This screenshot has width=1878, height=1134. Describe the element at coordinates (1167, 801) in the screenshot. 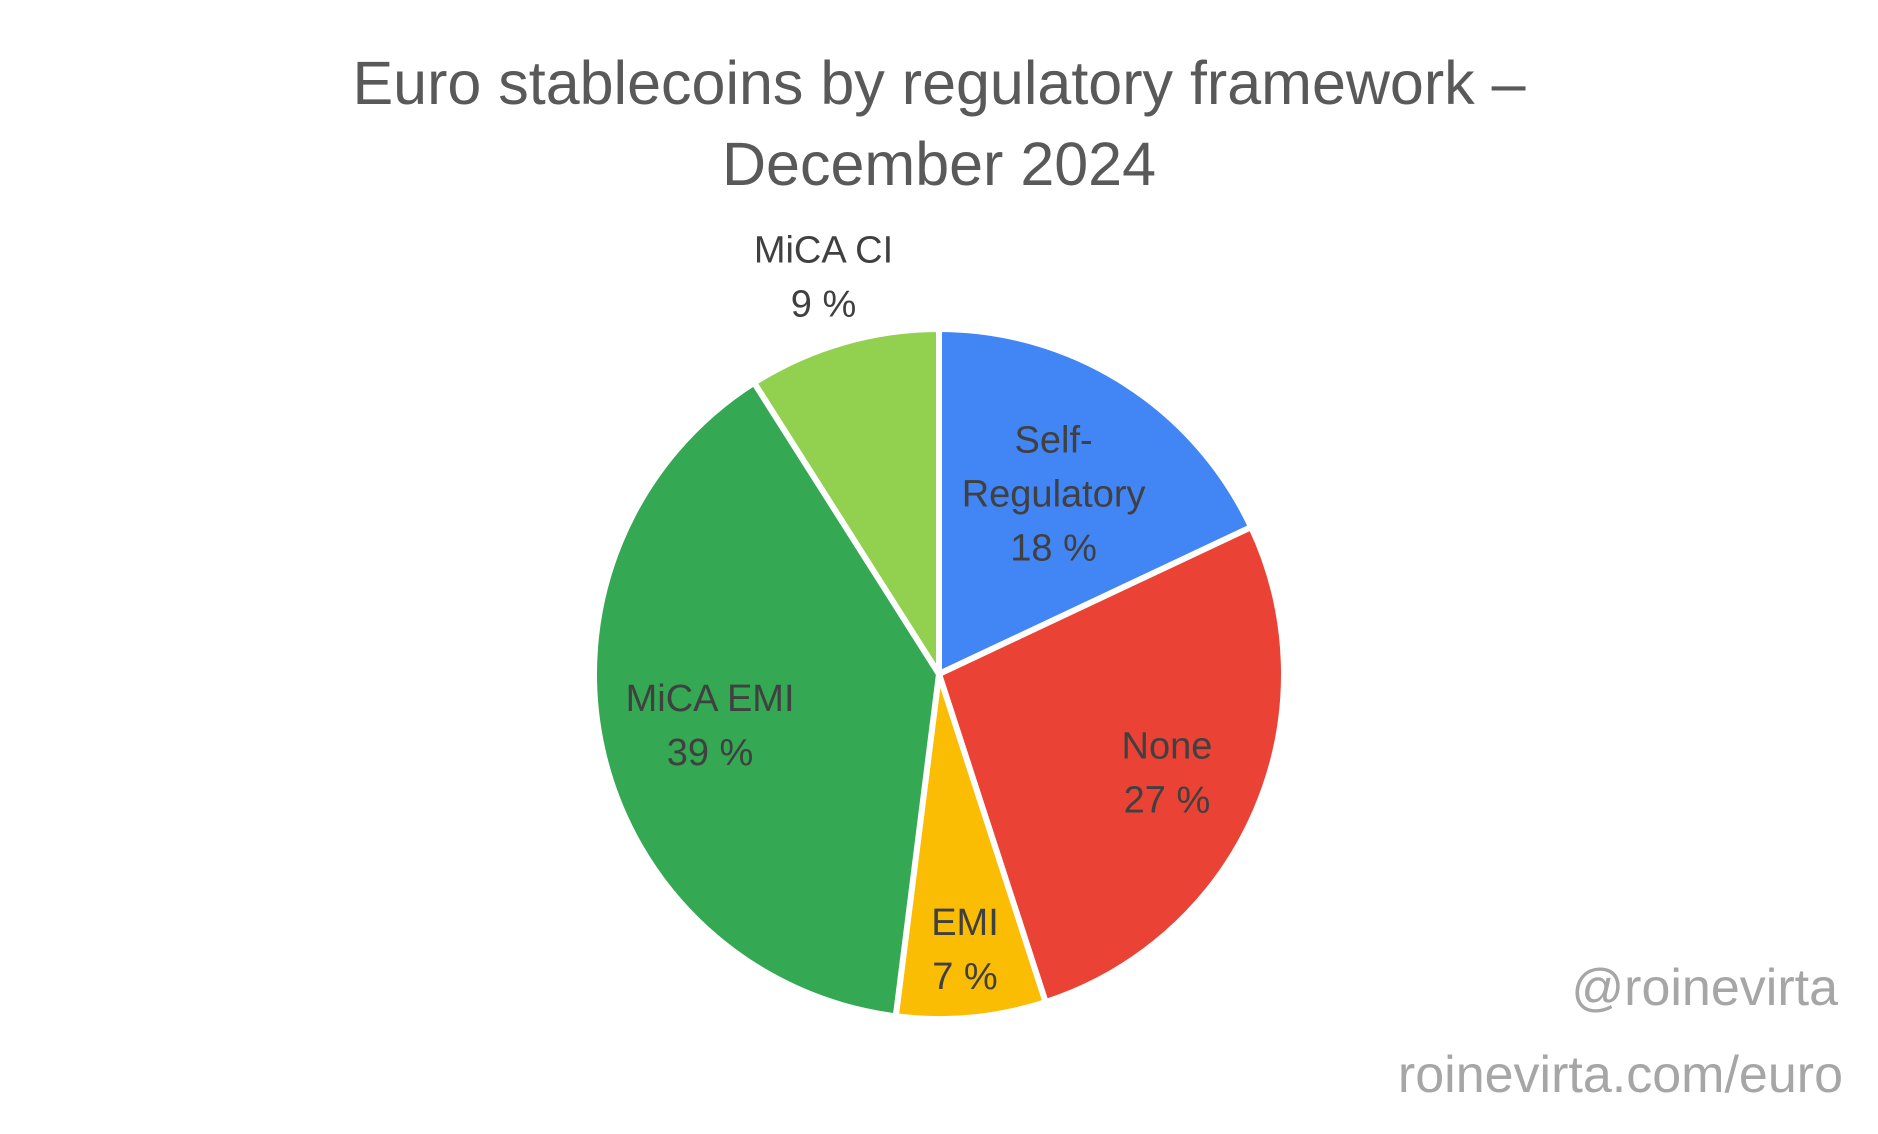

I see `slice-value-label: 27 %` at that location.